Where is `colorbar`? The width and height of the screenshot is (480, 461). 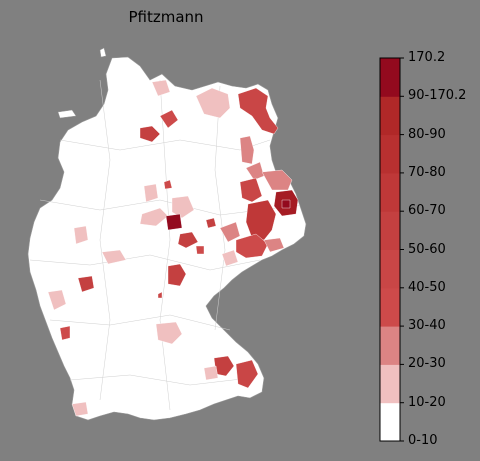 colorbar is located at coordinates (391, 249).